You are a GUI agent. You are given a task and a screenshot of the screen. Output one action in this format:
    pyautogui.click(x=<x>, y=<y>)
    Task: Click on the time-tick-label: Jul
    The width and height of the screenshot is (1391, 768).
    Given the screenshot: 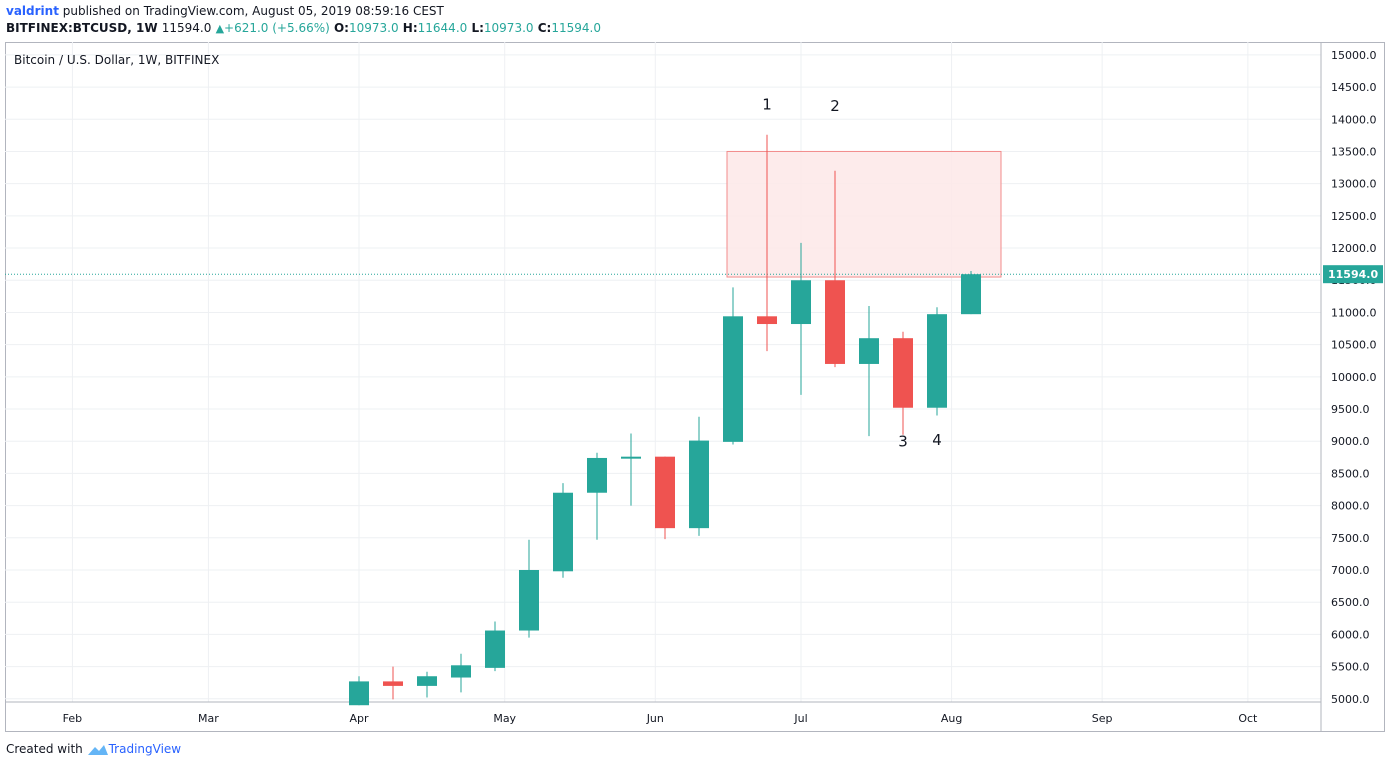 What is the action you would take?
    pyautogui.click(x=800, y=718)
    